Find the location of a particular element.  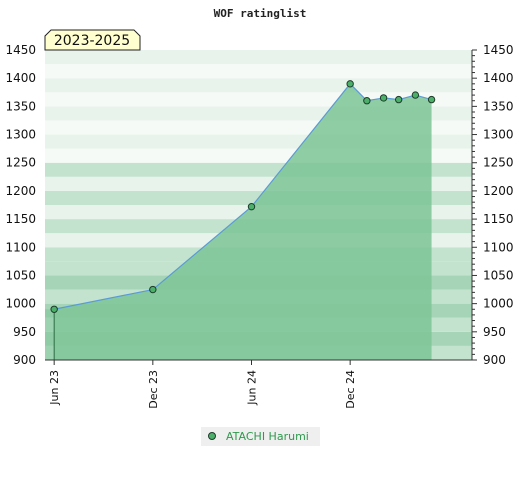

y-tick-label-right: 1400 is located at coordinates (498, 78).